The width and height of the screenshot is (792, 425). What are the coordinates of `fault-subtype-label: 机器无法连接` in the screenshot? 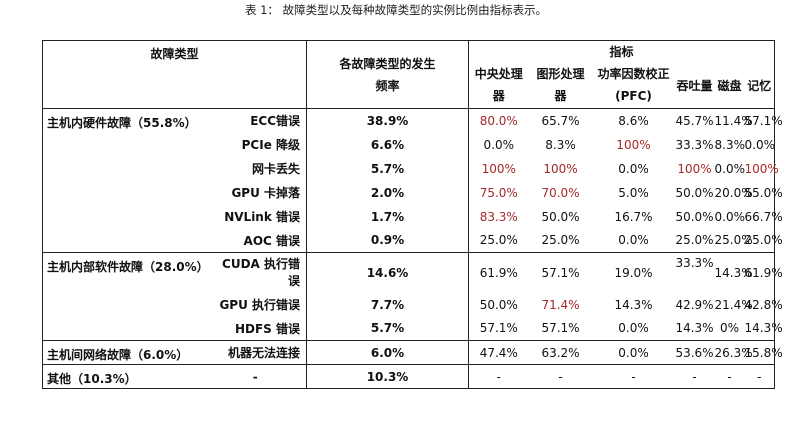 It's located at (259, 352).